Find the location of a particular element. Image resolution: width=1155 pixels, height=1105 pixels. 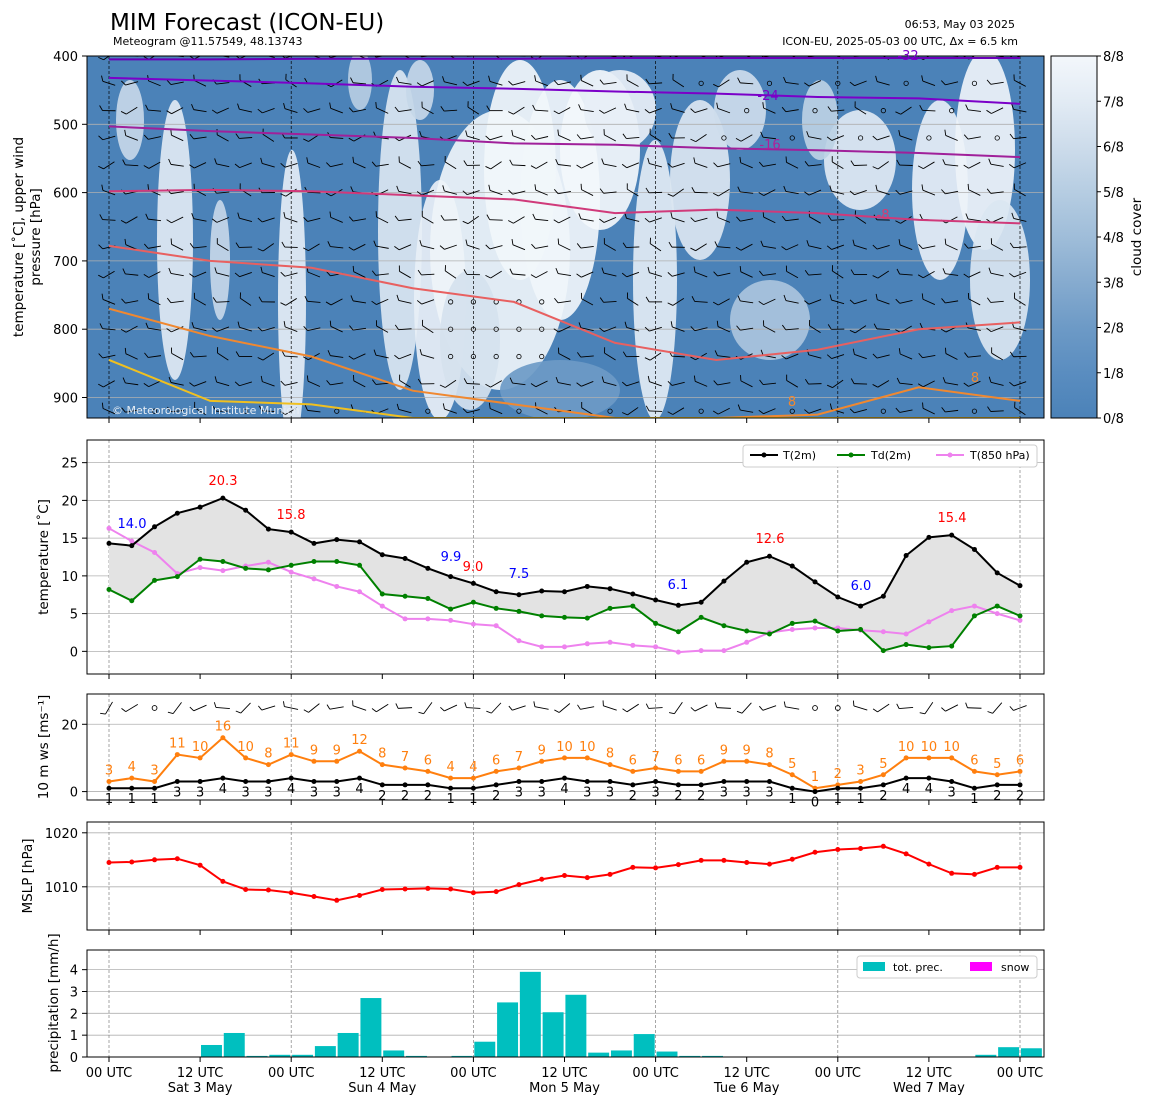

temperature-legend: T(2m) Td(2m) T(850 hPa) is located at coordinates (890, 456).